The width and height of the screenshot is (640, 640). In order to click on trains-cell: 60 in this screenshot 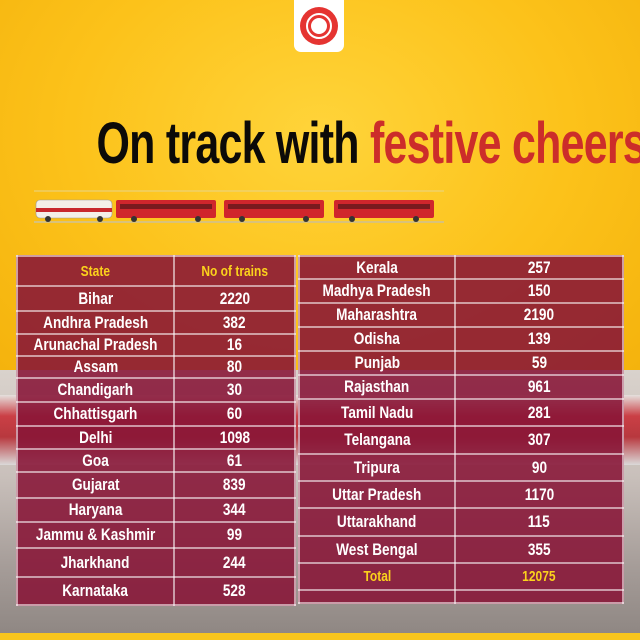, I will do `click(234, 414)`.